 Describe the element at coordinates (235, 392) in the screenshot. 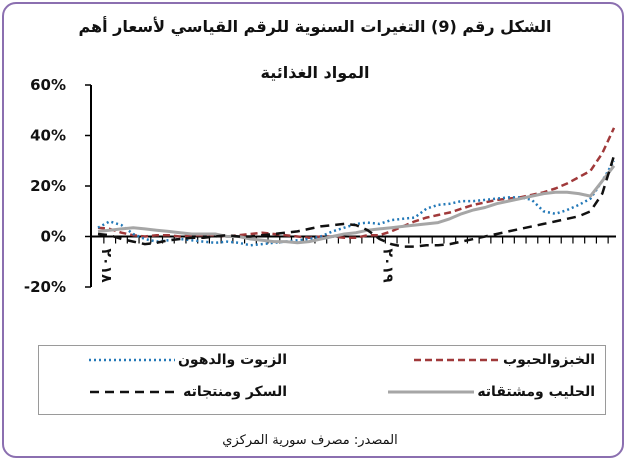

I see `legend-label-sugar: السكر ومنتجاته` at that location.